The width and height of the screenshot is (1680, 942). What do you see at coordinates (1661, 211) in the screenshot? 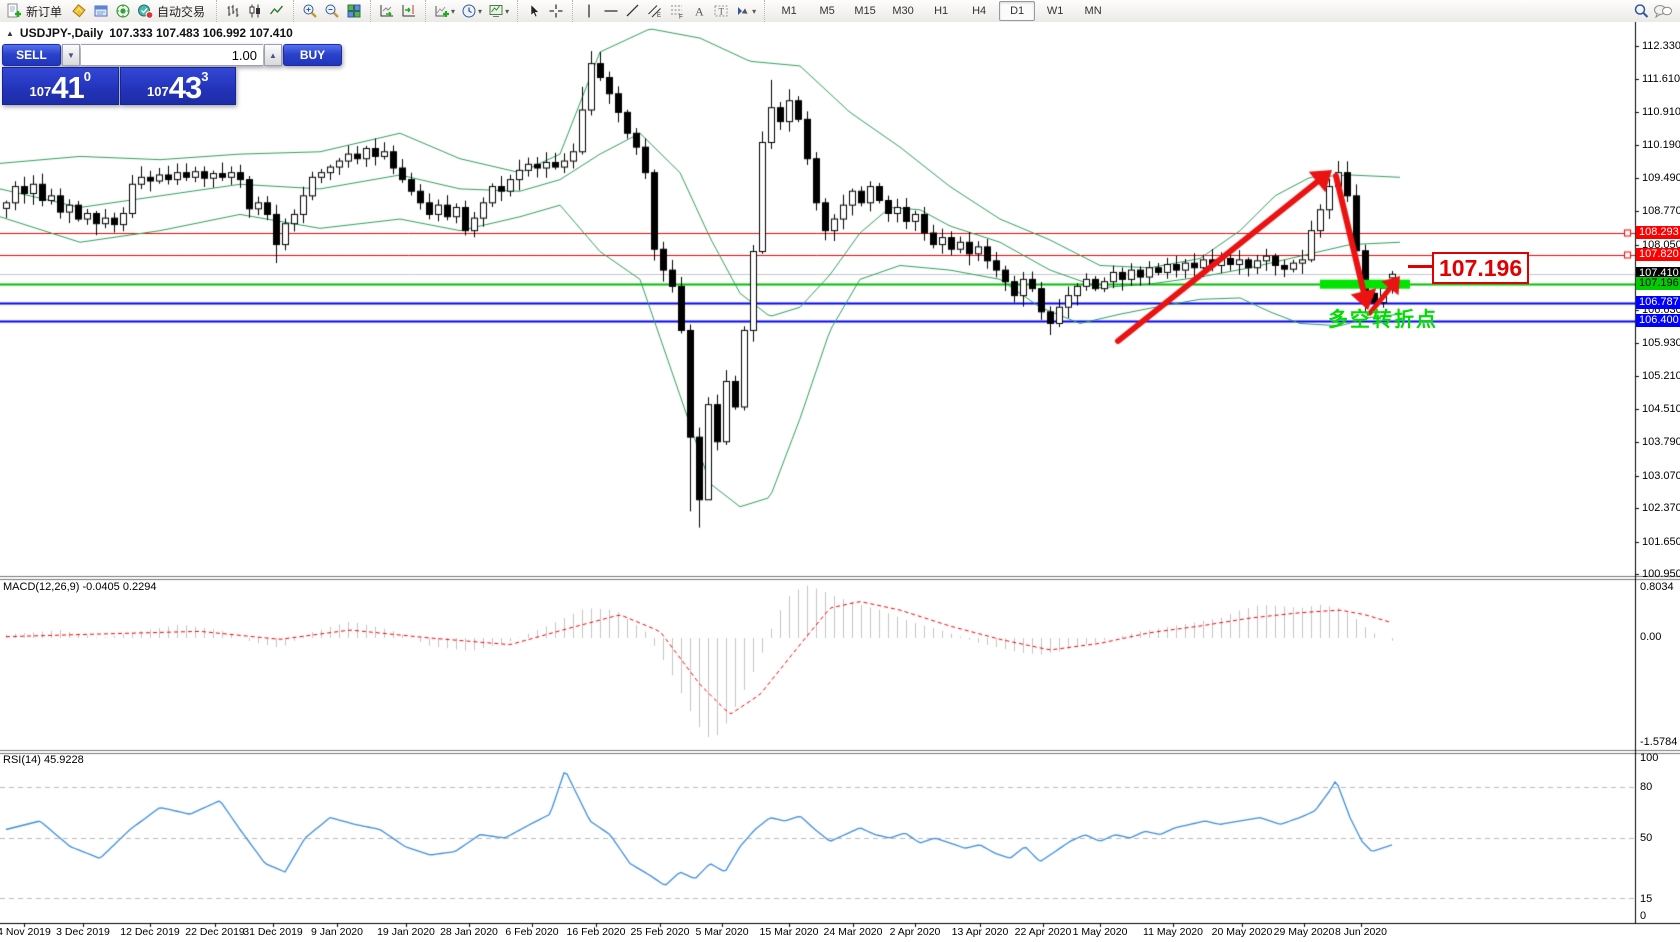
I see `price-axis-tick-label: 108.770` at bounding box center [1661, 211].